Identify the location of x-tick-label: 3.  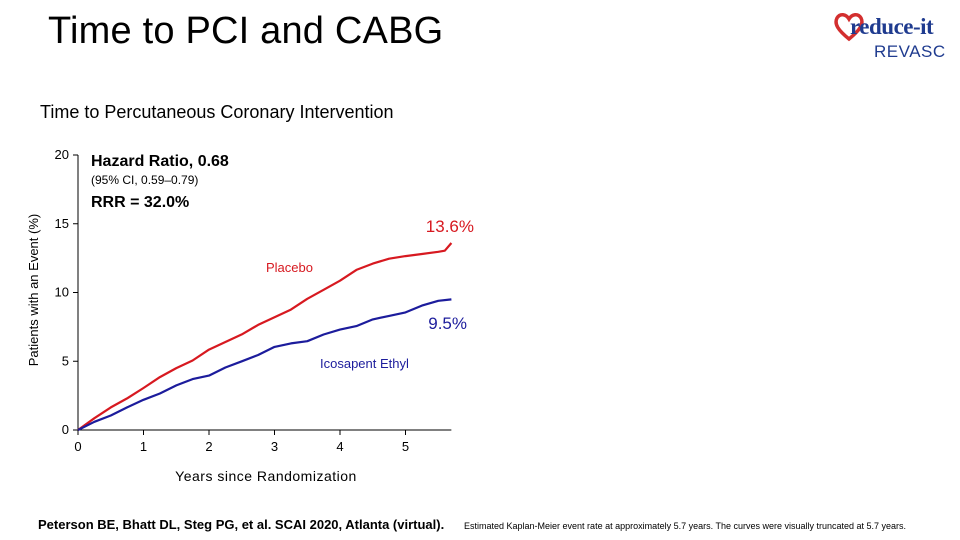
(274, 446).